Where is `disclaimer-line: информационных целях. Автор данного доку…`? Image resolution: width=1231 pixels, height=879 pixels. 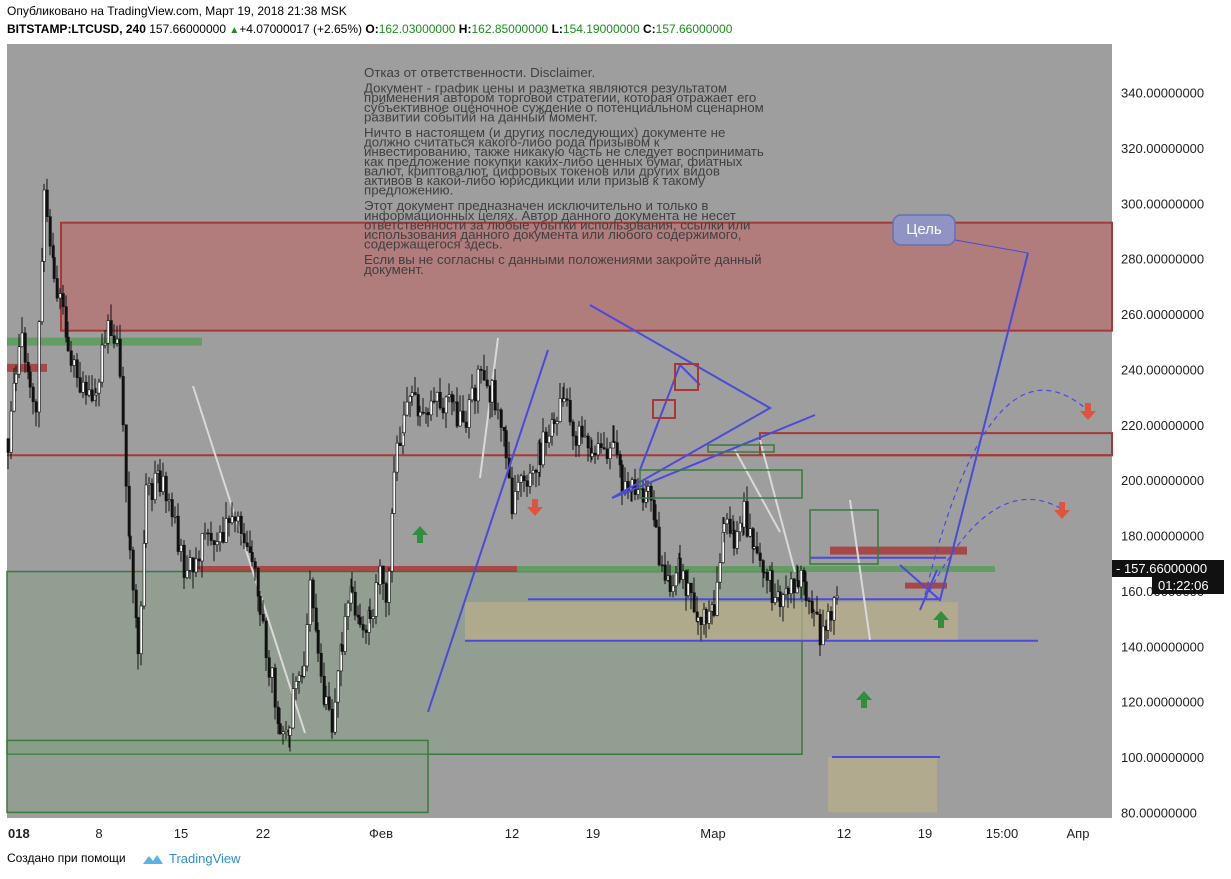
disclaimer-line: информационных целях. Автор данного доку… is located at coordinates (550, 215).